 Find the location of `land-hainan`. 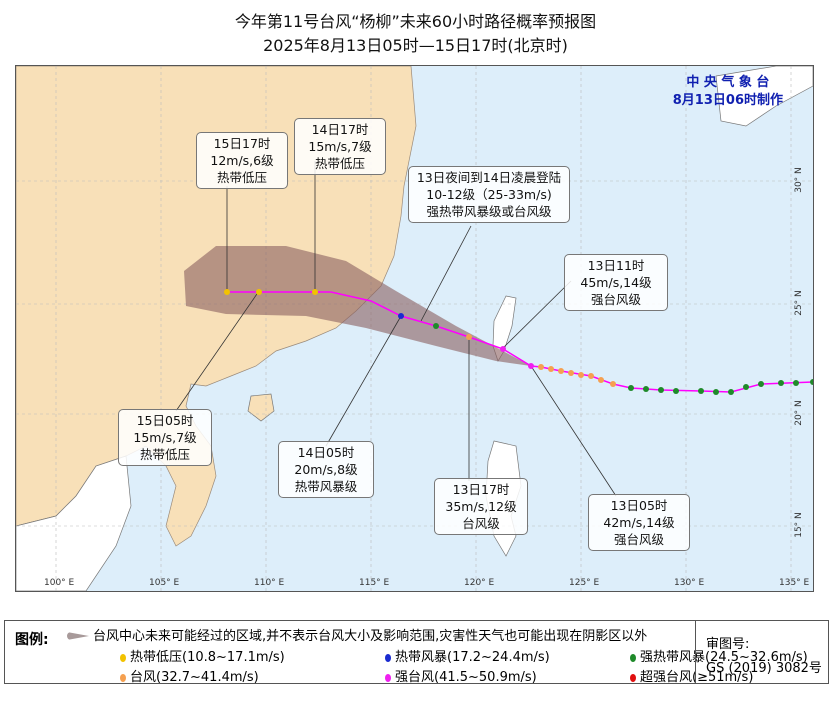

land-hainan is located at coordinates (261, 407).